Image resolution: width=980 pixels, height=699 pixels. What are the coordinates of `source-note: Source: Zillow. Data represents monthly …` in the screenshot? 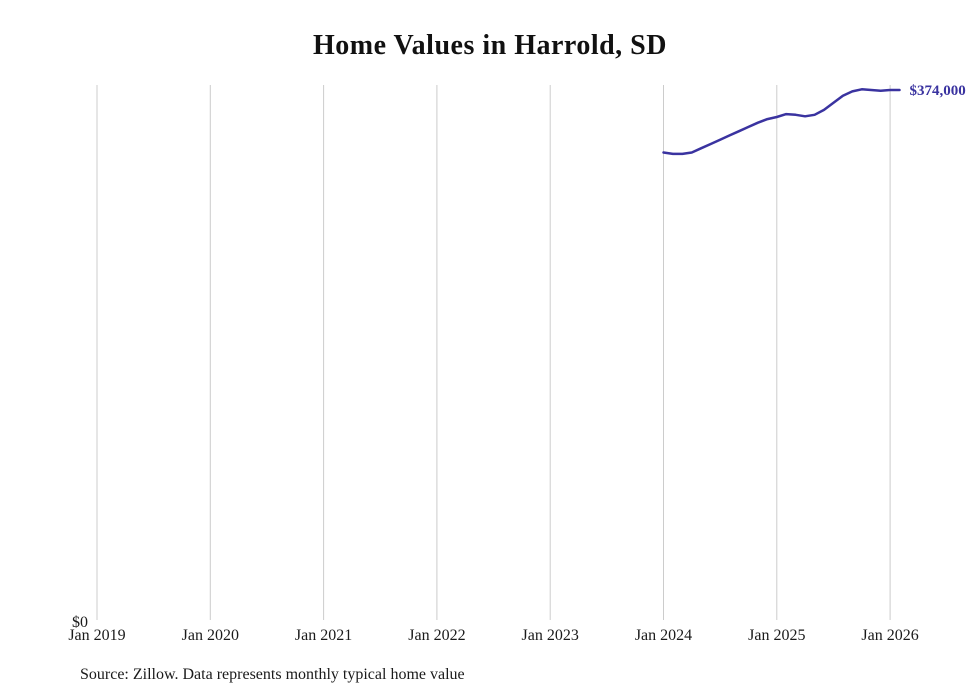 It's located at (272, 674).